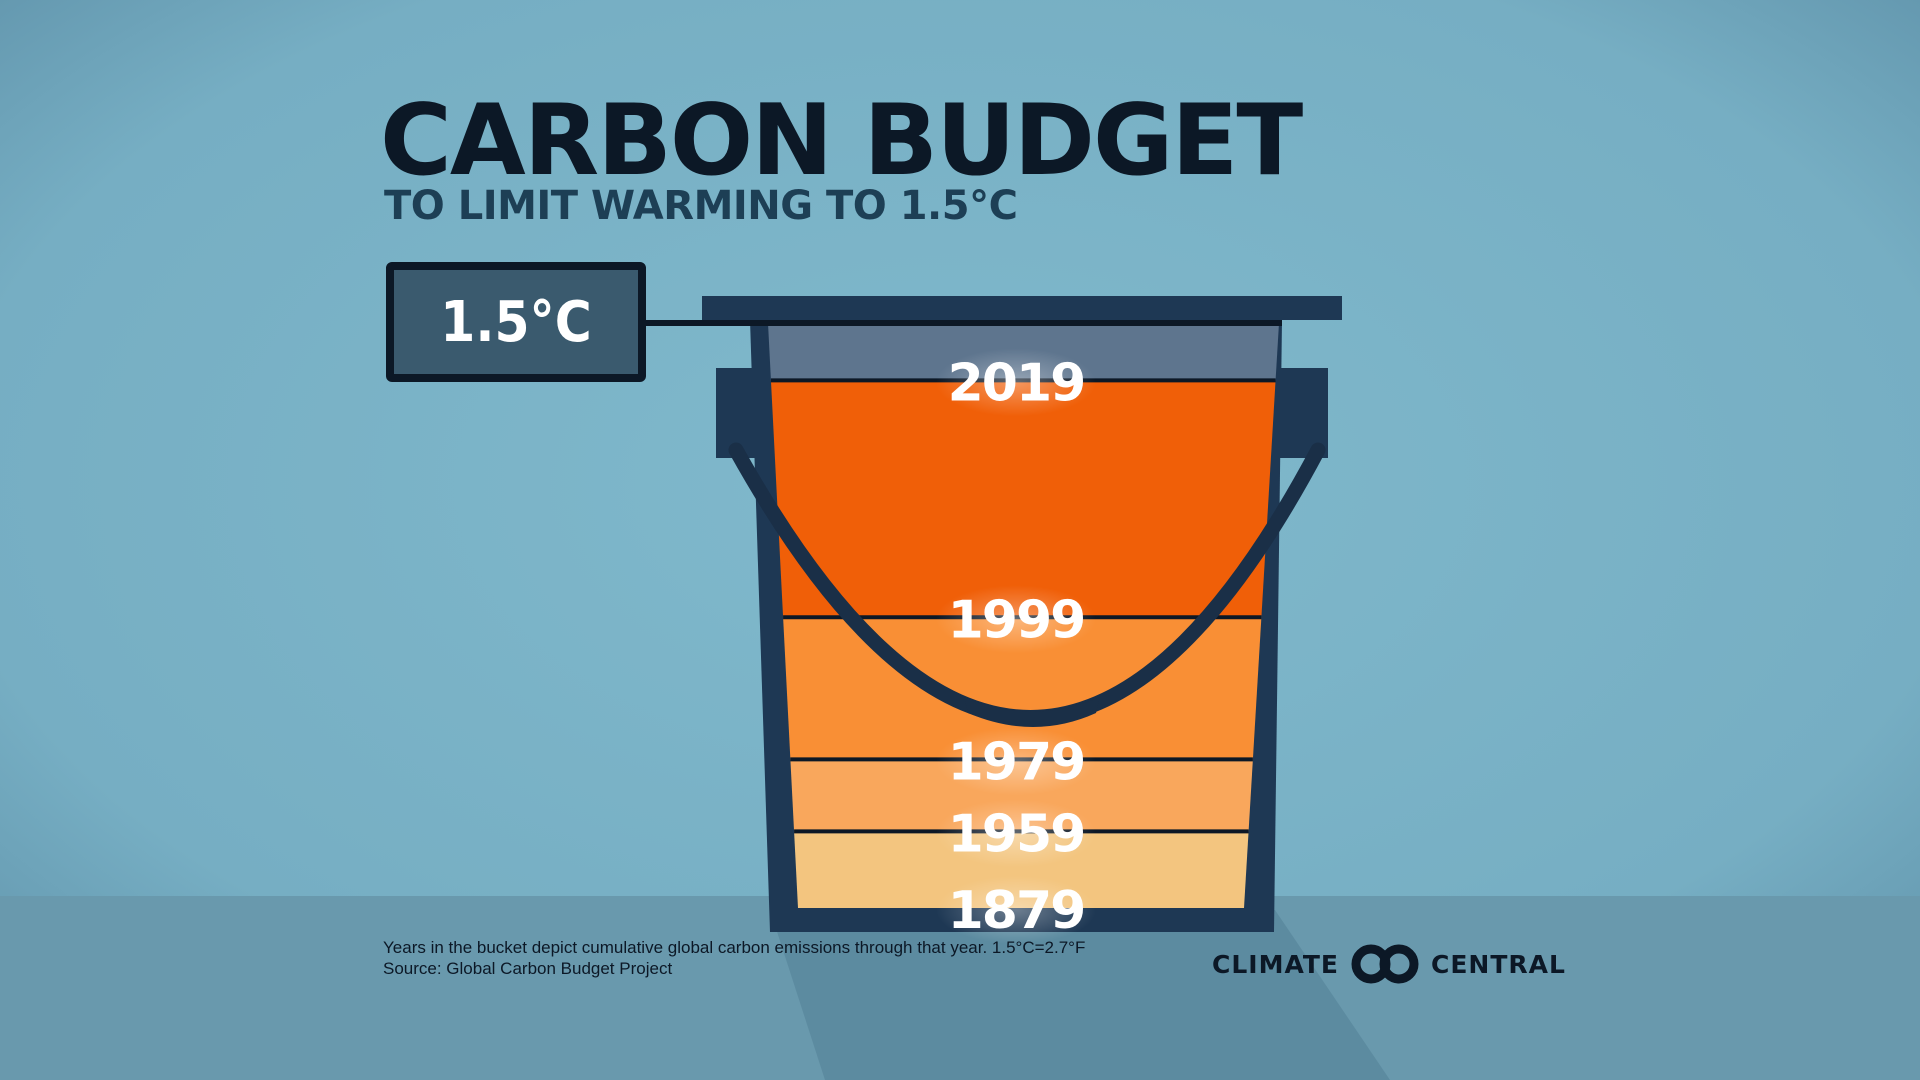 The width and height of the screenshot is (1920, 1080). What do you see at coordinates (1498, 964) in the screenshot?
I see `brand-right-text: CENTRAL` at bounding box center [1498, 964].